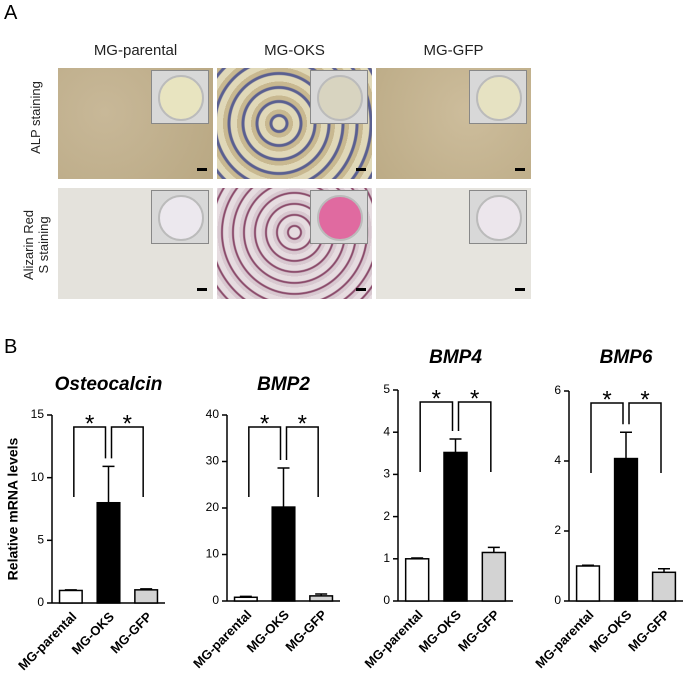 This screenshot has height=687, width=685. I want to click on y-tick-label: 6, so click(557, 390).